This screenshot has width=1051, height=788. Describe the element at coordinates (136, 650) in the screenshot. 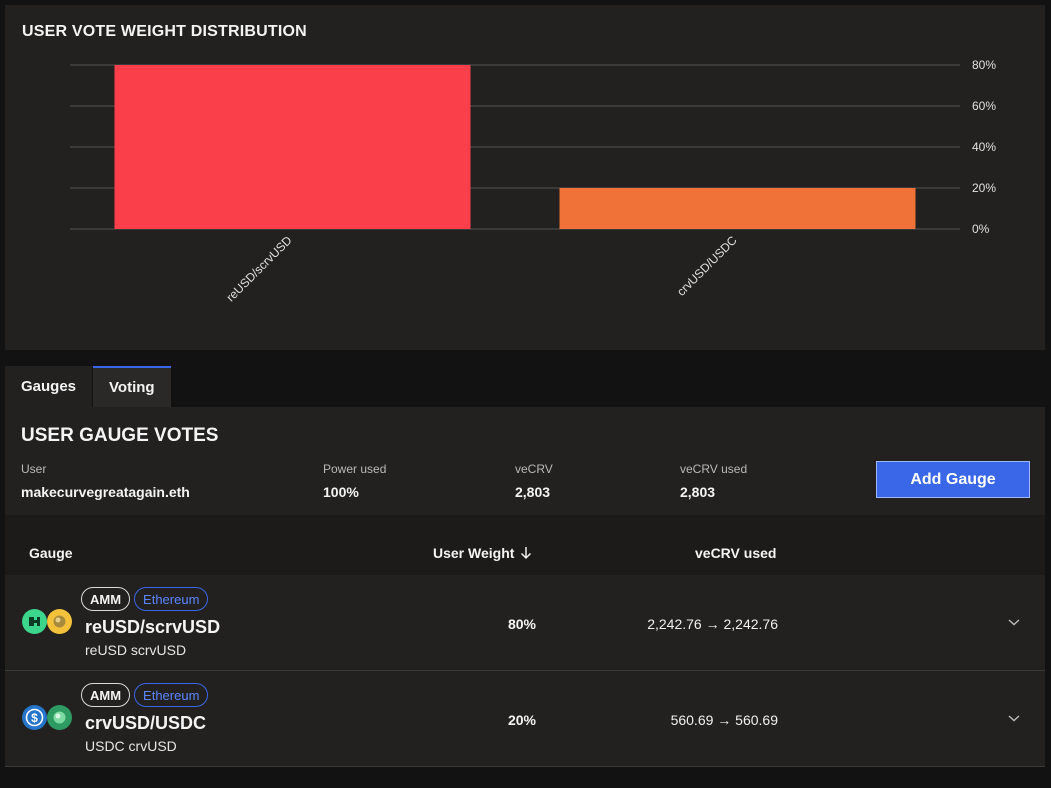

I see `pool-tokens: reUSD scrvUSD` at that location.